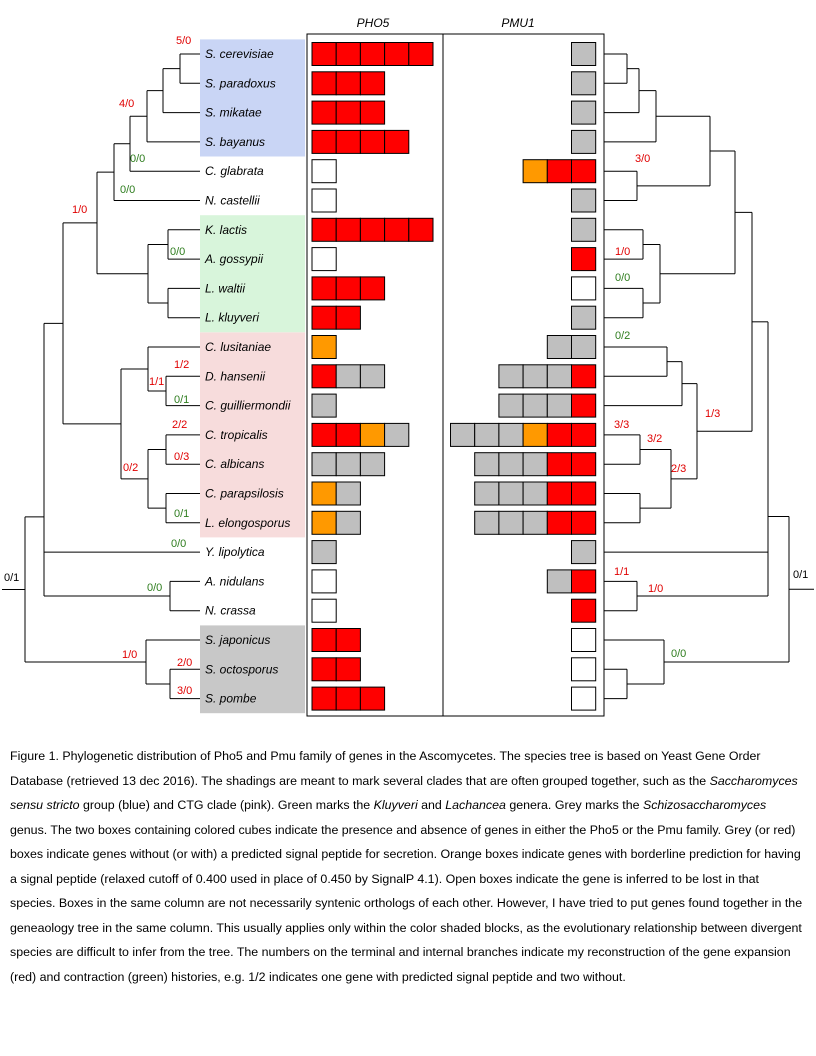 The height and width of the screenshot is (1056, 816). What do you see at coordinates (183, 41) in the screenshot?
I see `left-branch-label: 5/0` at bounding box center [183, 41].